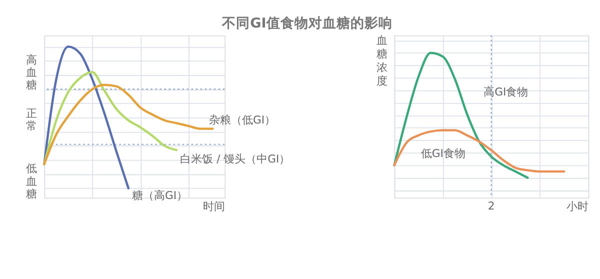 The width and height of the screenshot is (600, 279). Describe the element at coordinates (32, 72) in the screenshot. I see `text: 高血糖` at that location.